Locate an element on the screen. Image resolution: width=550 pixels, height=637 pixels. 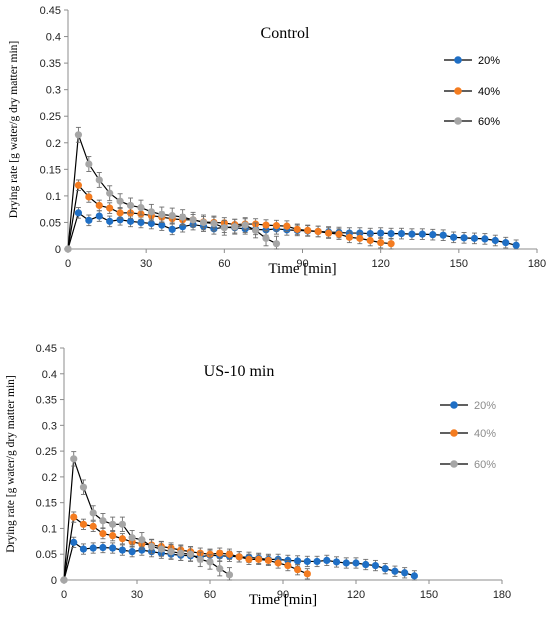
legend-item-20pct: 20% is located at coordinates (468, 406).